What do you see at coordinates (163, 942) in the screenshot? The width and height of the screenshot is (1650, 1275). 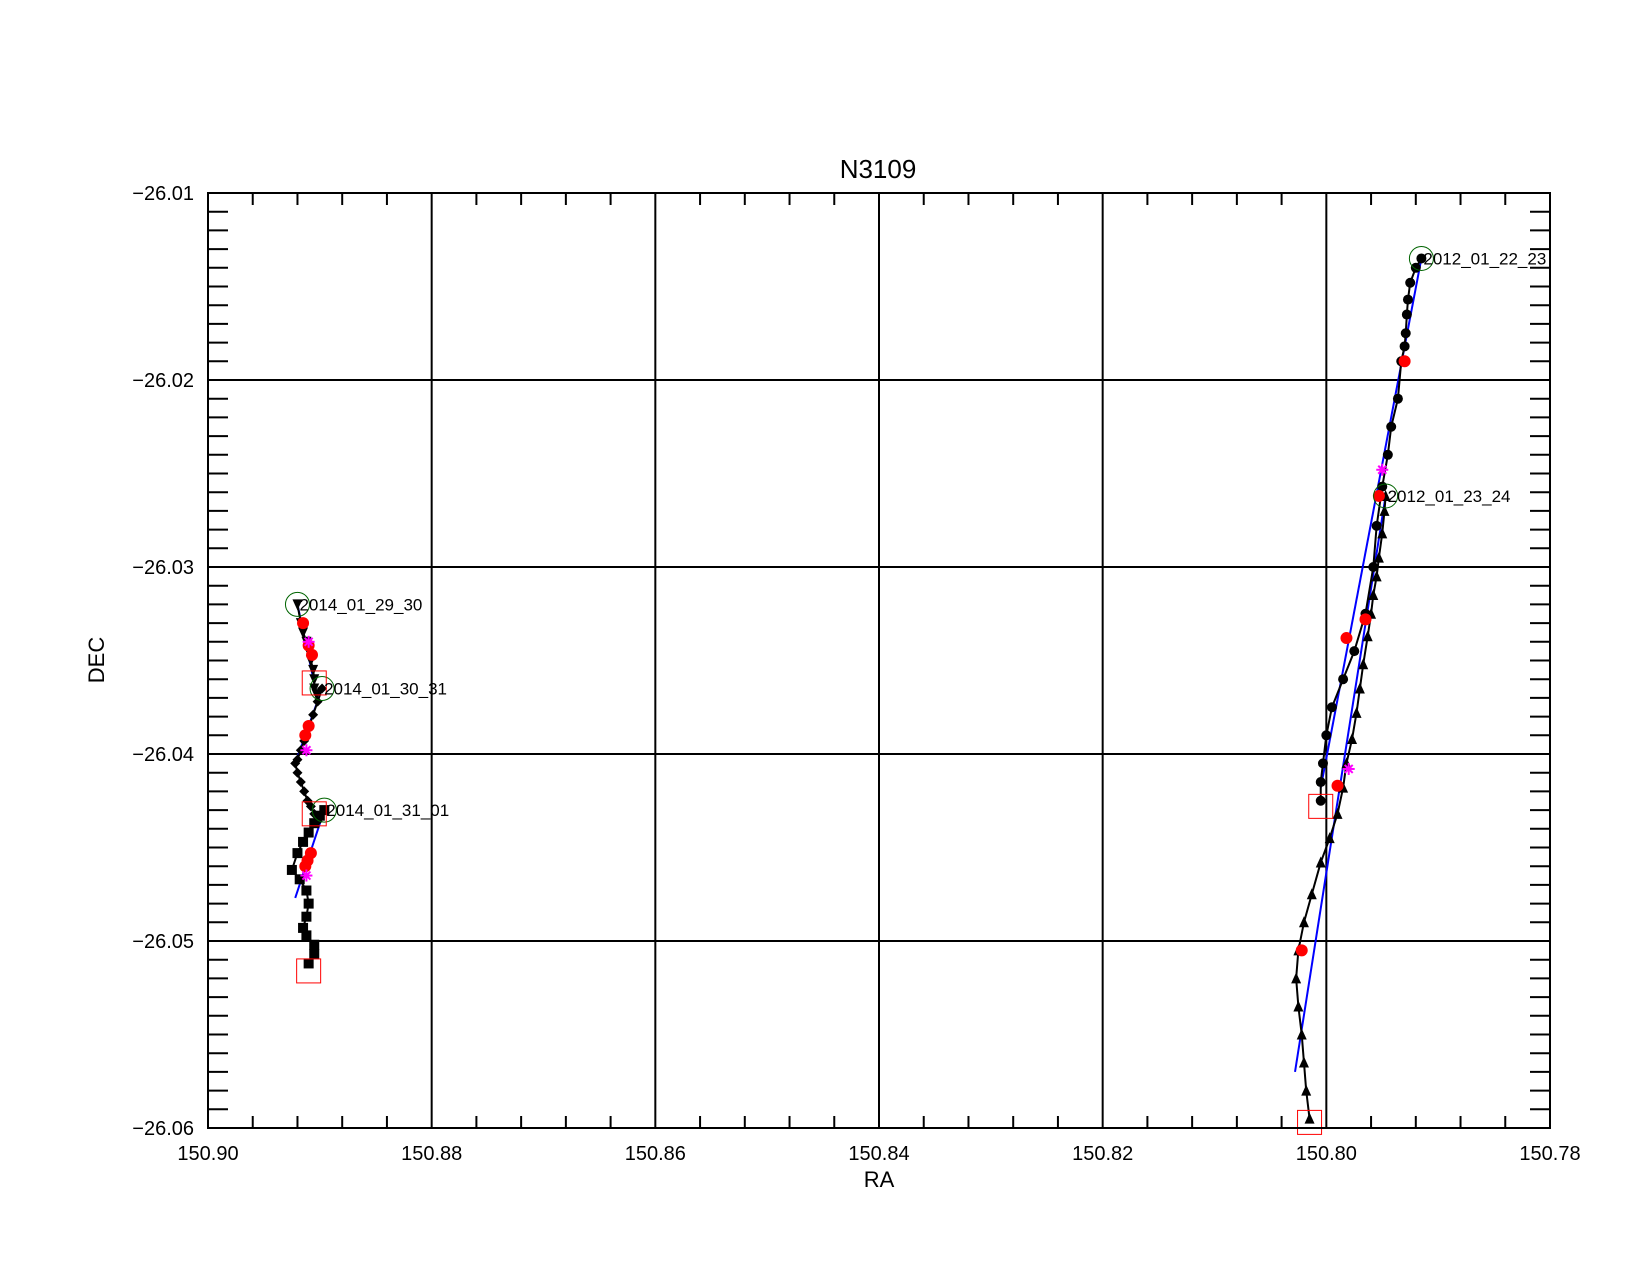 I see `y-tick-label: −26.05` at bounding box center [163, 942].